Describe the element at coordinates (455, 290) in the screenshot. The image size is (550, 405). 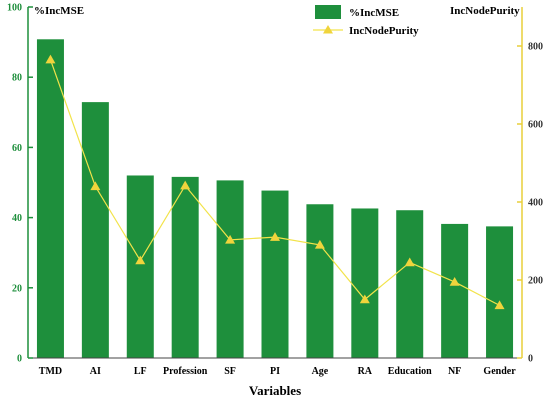
I see `bar-nf` at that location.